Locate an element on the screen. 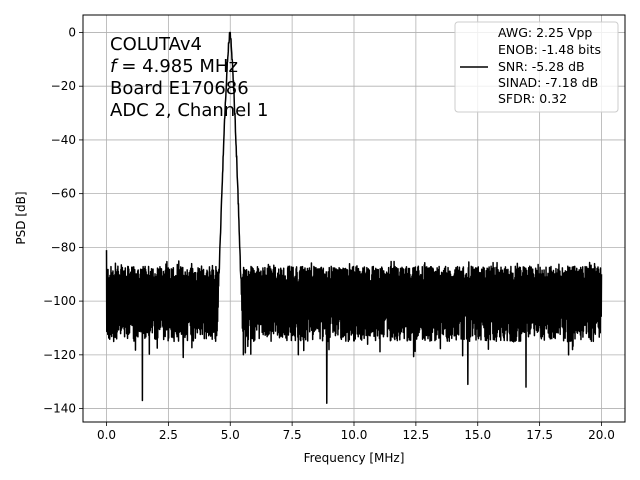  x-tick-label: 15.0 is located at coordinates (477, 435).